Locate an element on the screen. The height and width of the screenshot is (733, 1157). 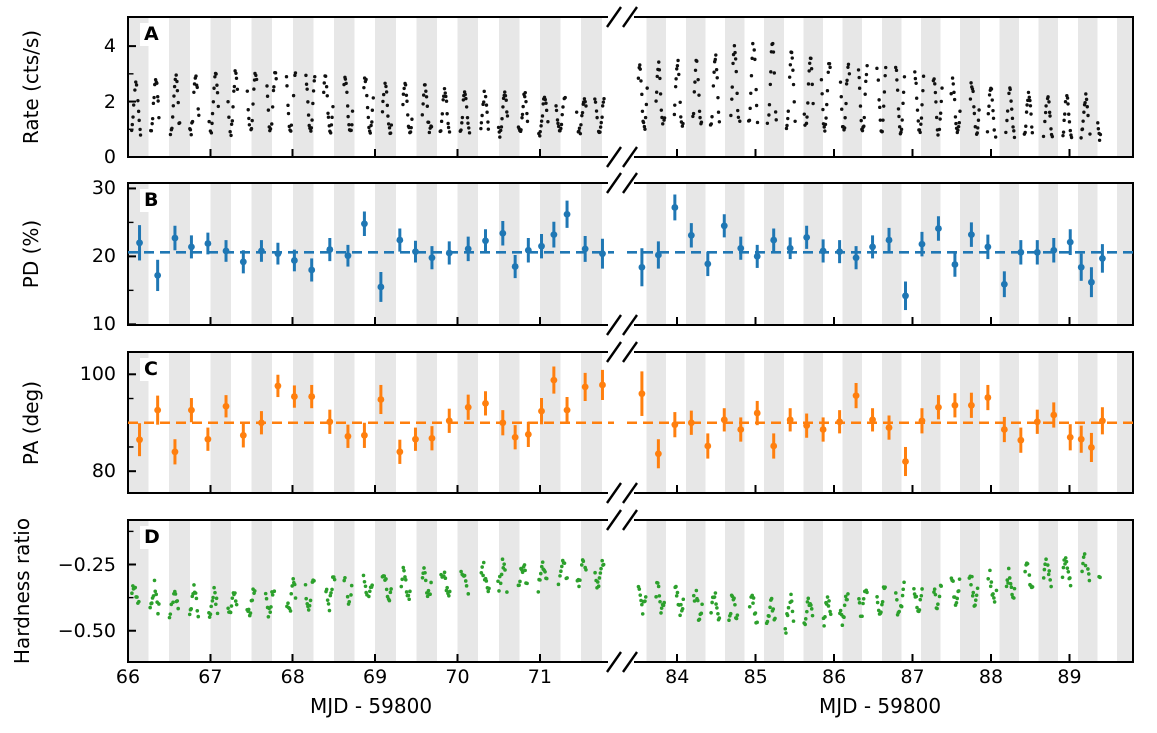
y-tick-label-b-10: 10 is located at coordinates (103, 324).